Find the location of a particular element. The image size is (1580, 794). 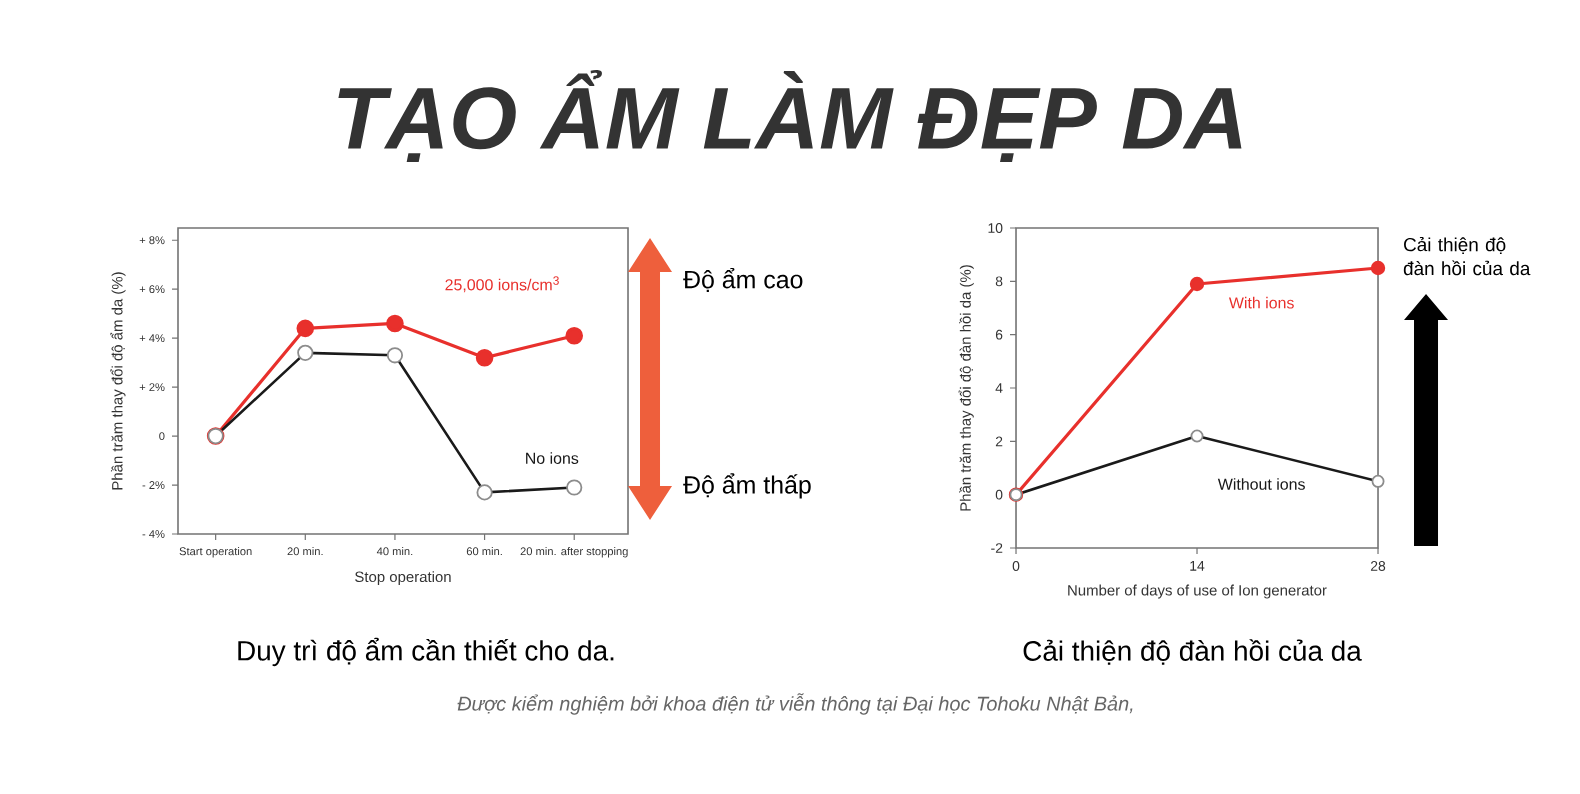

text: Độ ẩm thấp is located at coordinates (747, 486).